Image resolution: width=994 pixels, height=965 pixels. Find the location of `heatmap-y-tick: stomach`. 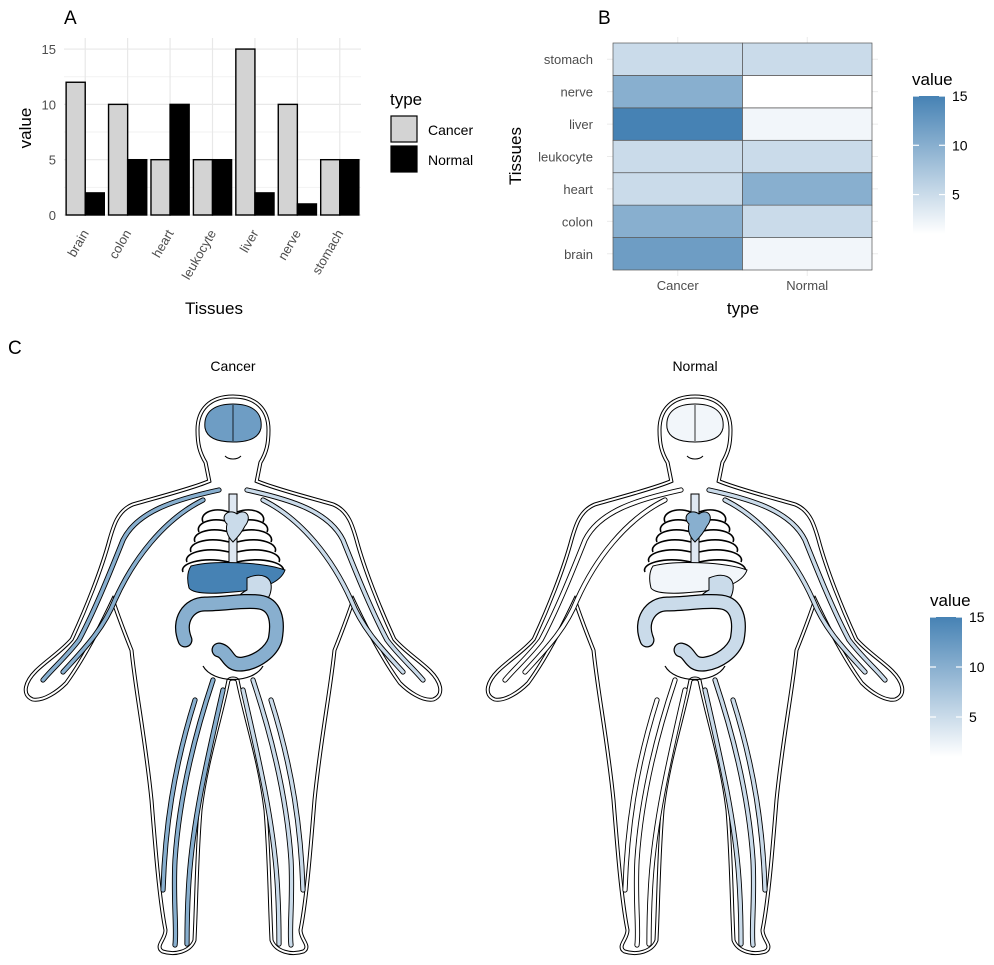

heatmap-y-tick: stomach is located at coordinates (568, 59).